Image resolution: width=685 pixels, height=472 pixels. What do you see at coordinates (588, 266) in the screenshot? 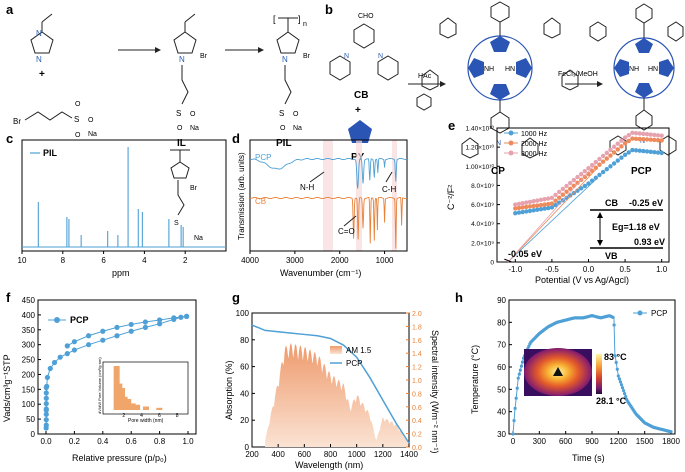
I see `e-x-axis: -1.0 -0.5 0.0 0.5 1.0` at bounding box center [588, 266].